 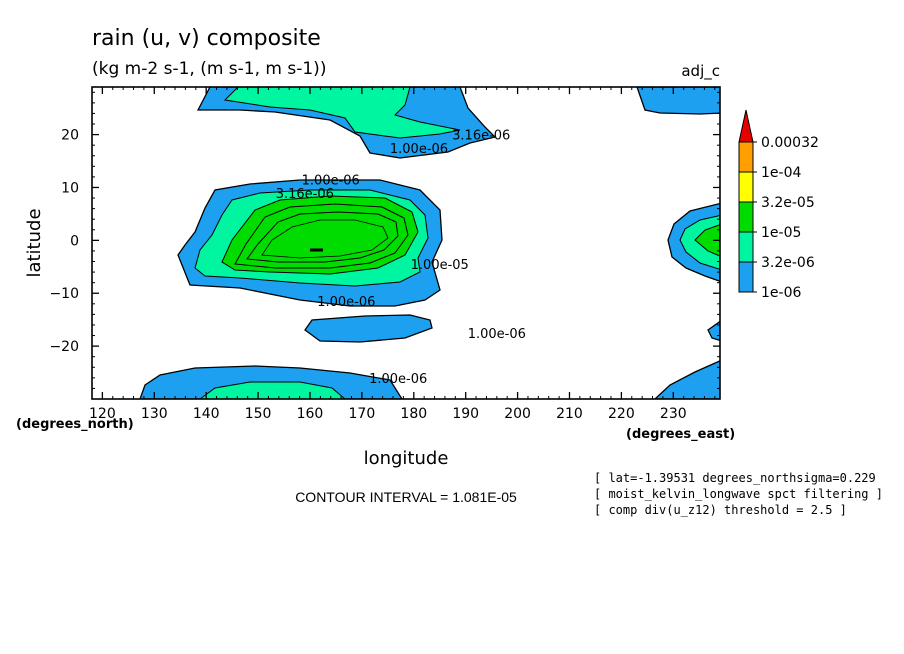 I want to click on contour-region-1e-06-south-mid, so click(x=368, y=328).